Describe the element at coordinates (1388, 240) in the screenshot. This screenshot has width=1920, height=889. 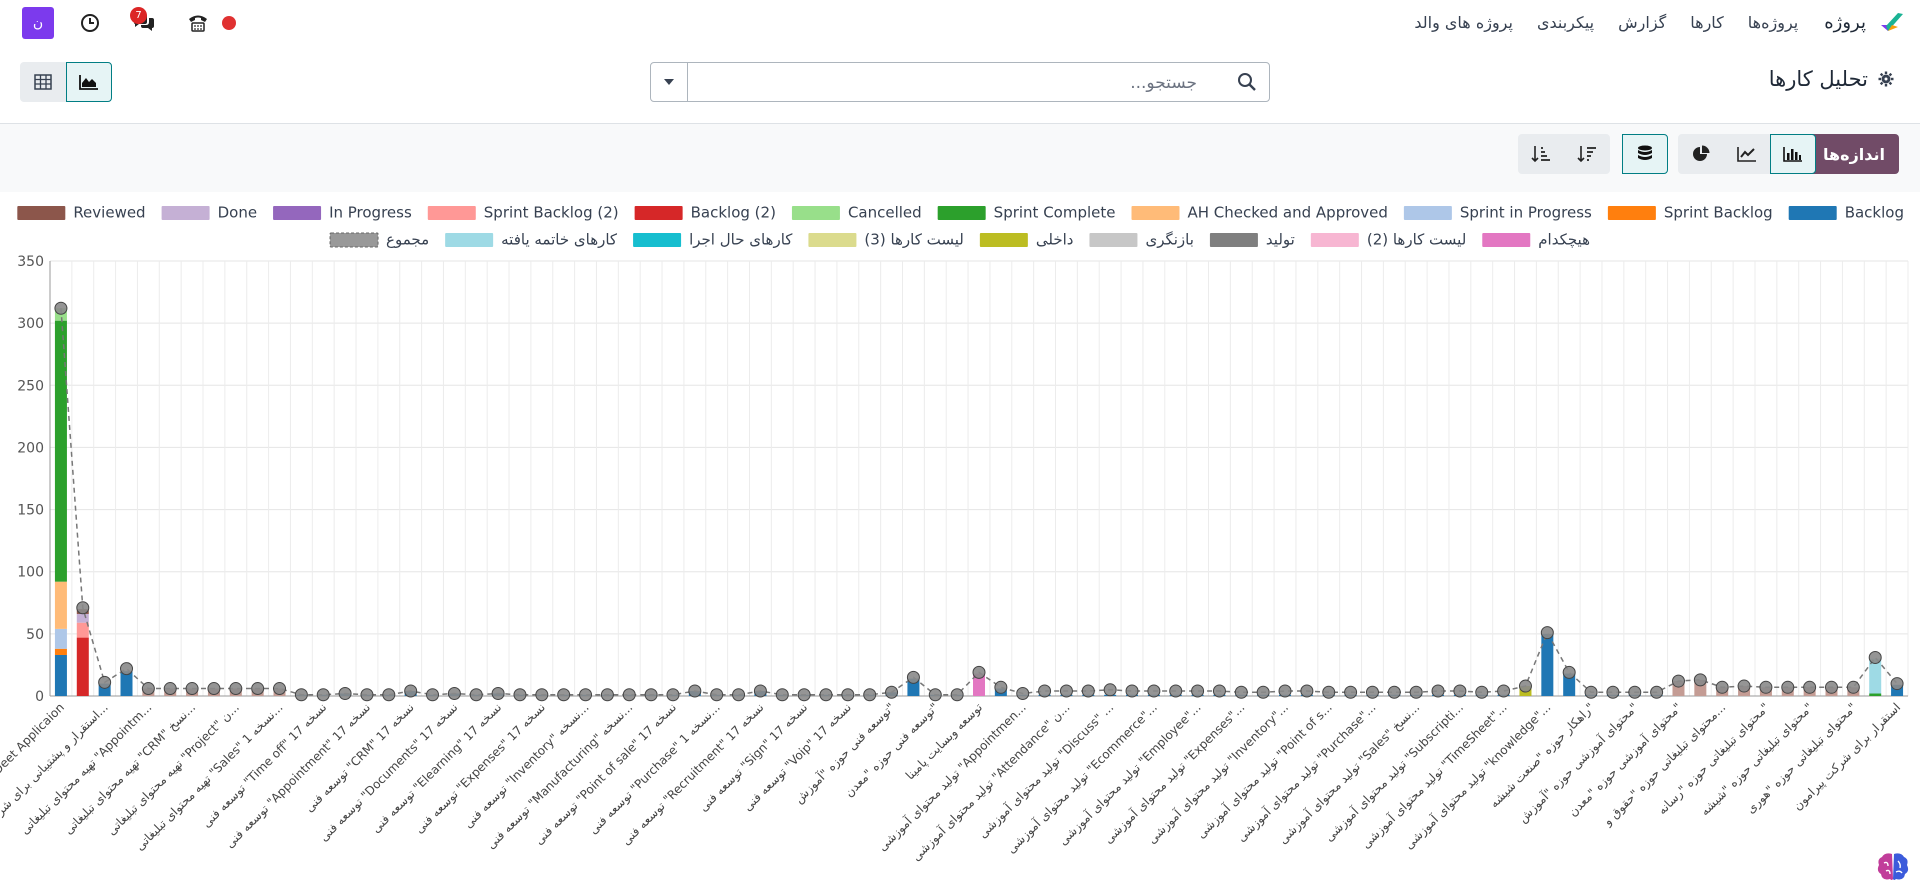
I see `legend-item: لیست کارها (2)` at that location.